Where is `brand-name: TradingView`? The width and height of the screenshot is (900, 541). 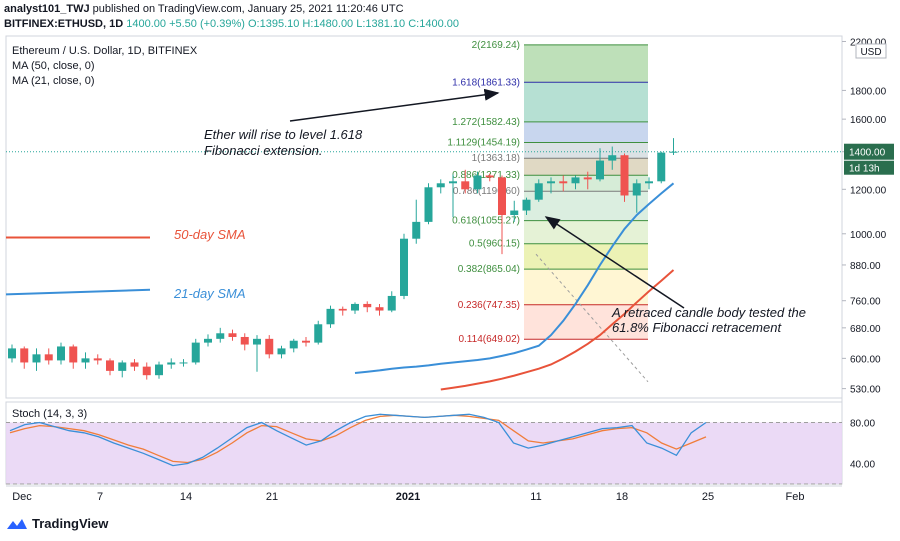 brand-name: TradingView is located at coordinates (70, 523).